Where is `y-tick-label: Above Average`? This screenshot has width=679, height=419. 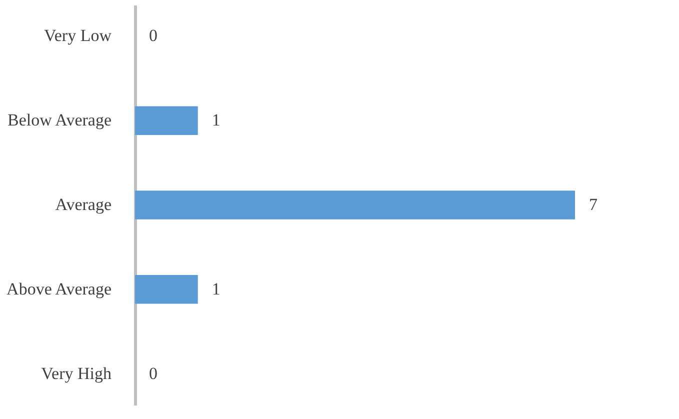 y-tick-label: Above Average is located at coordinates (59, 288).